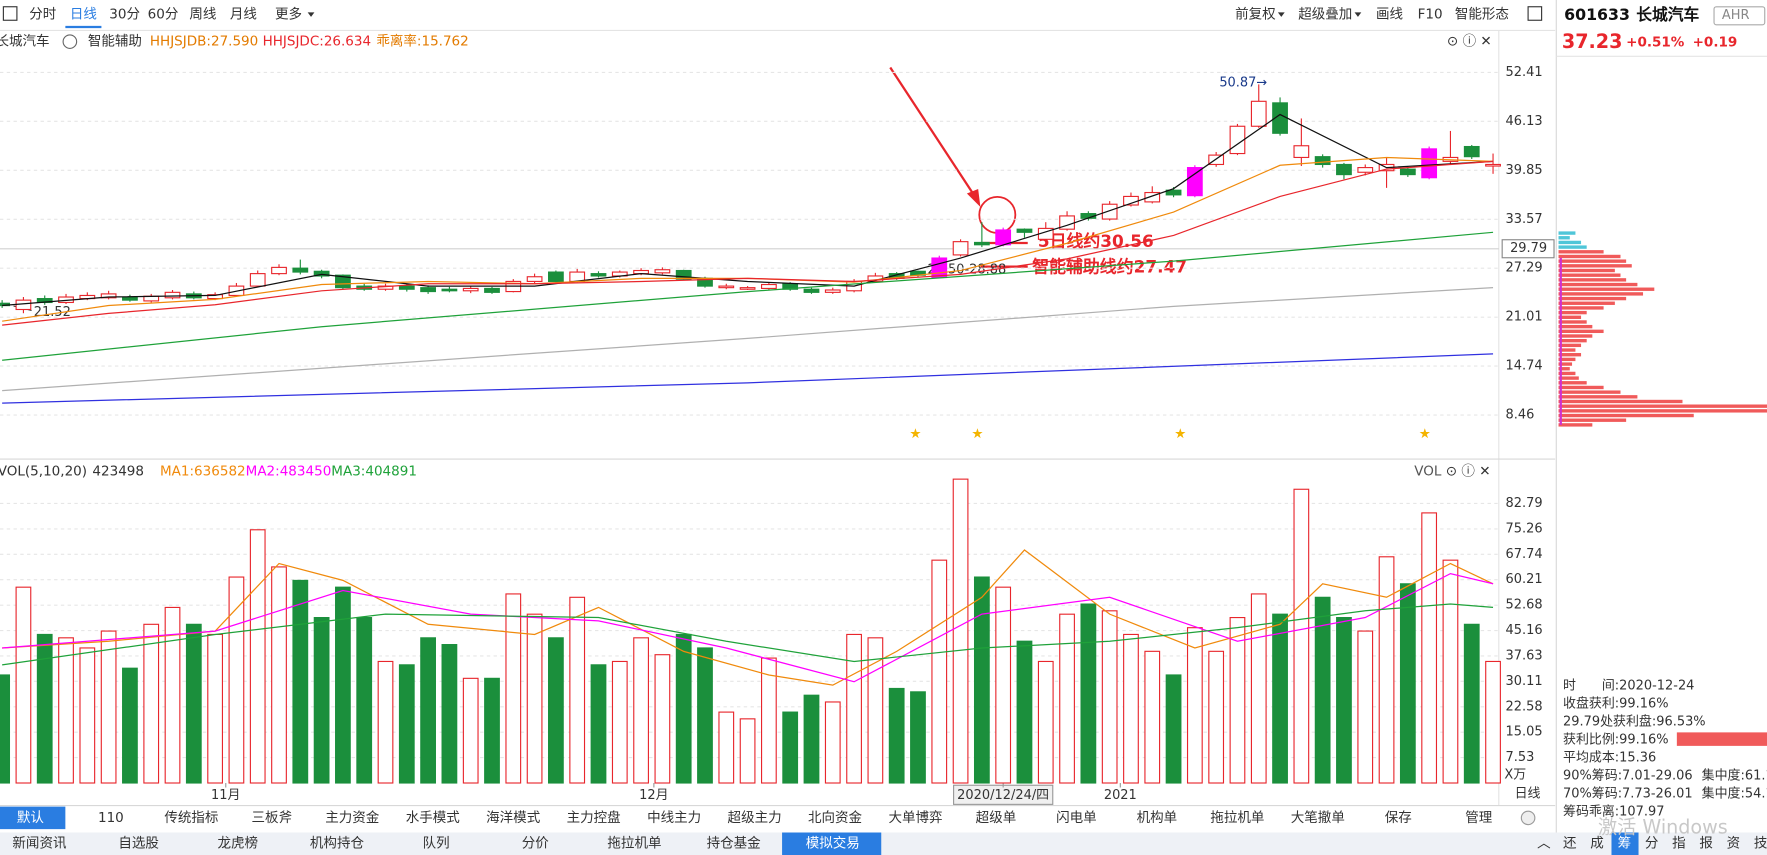 Image resolution: width=1767 pixels, height=855 pixels. I want to click on tab: 水手模式, so click(433, 818).